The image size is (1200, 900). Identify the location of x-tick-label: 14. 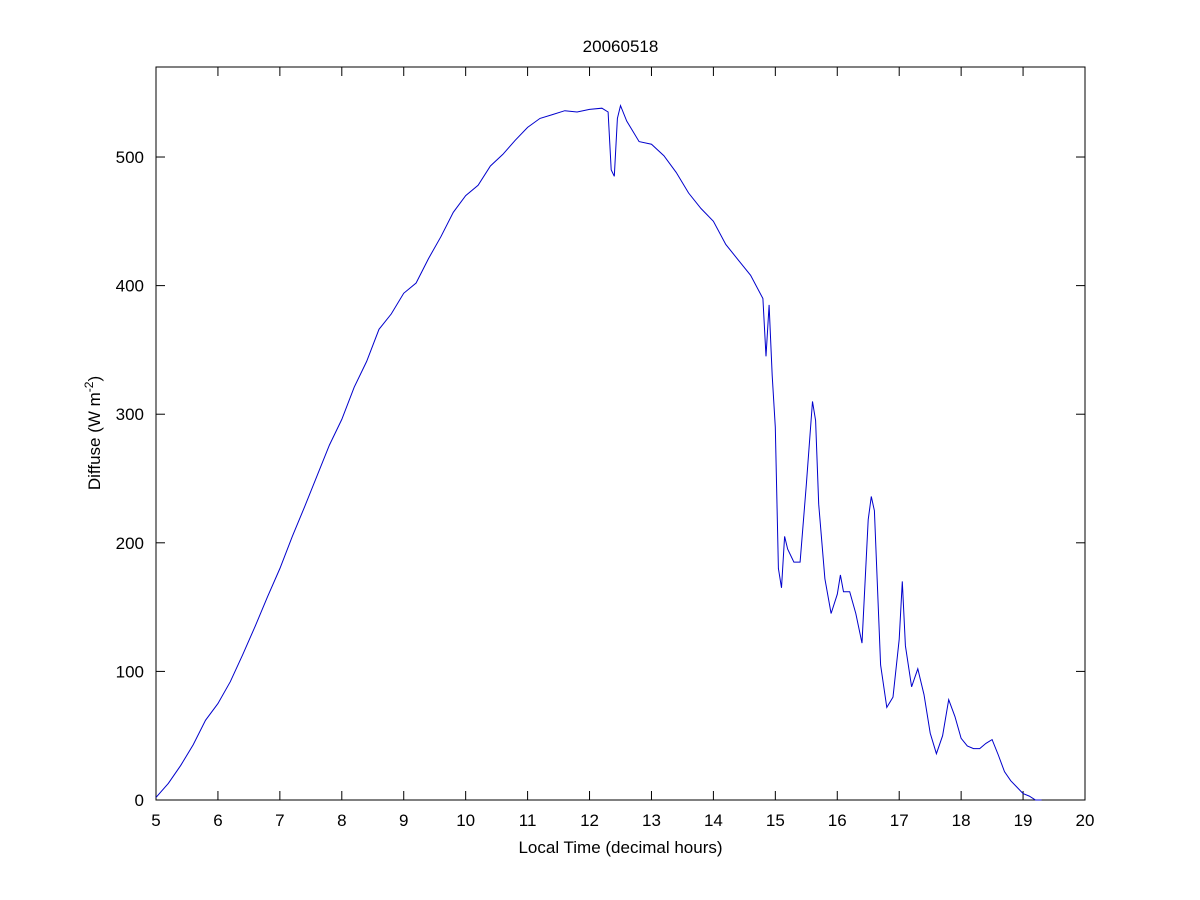
(713, 820).